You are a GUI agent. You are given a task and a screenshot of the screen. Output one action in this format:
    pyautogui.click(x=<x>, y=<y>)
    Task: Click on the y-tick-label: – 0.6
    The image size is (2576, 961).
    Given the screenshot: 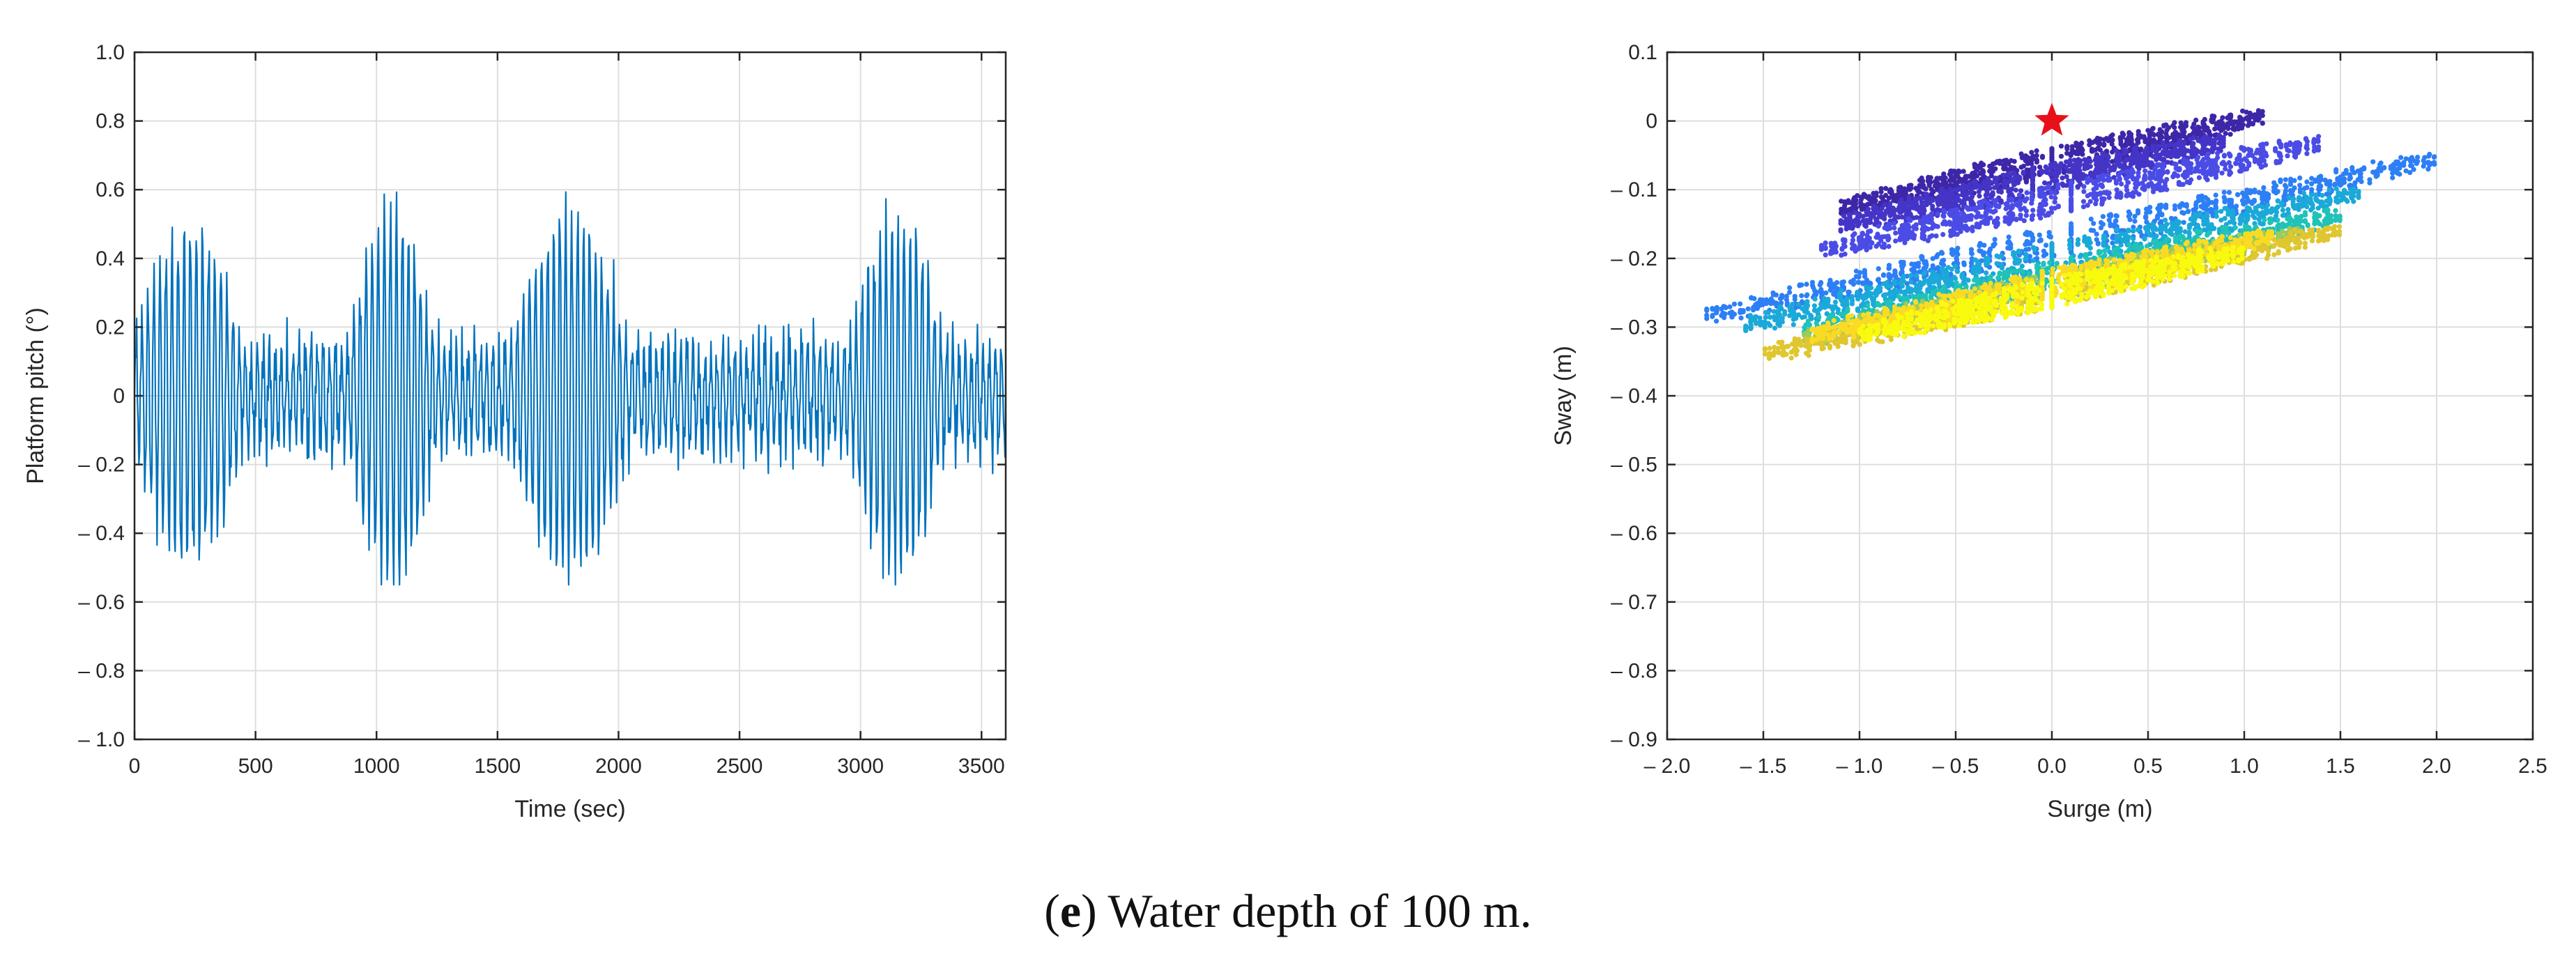 What is the action you would take?
    pyautogui.click(x=101, y=602)
    